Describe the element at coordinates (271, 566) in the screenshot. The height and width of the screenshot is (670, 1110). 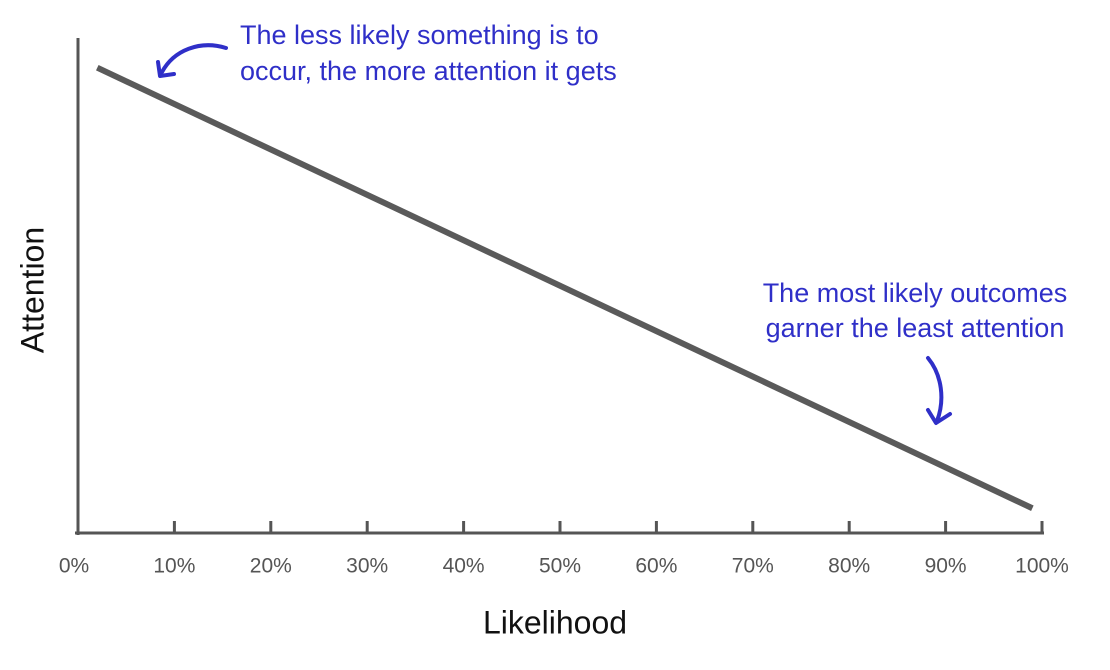
I see `x-tick-label: 20%` at that location.